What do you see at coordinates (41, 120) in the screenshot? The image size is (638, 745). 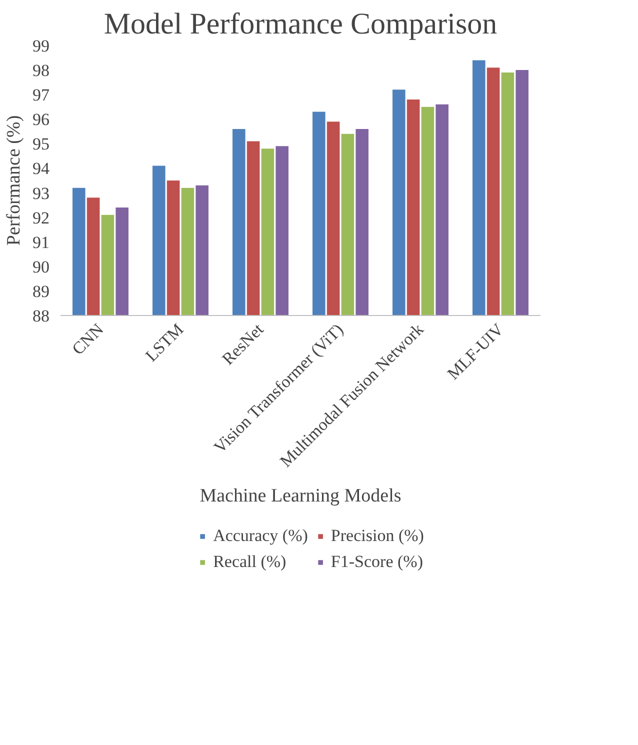 I see `y-tick-label: 96` at bounding box center [41, 120].